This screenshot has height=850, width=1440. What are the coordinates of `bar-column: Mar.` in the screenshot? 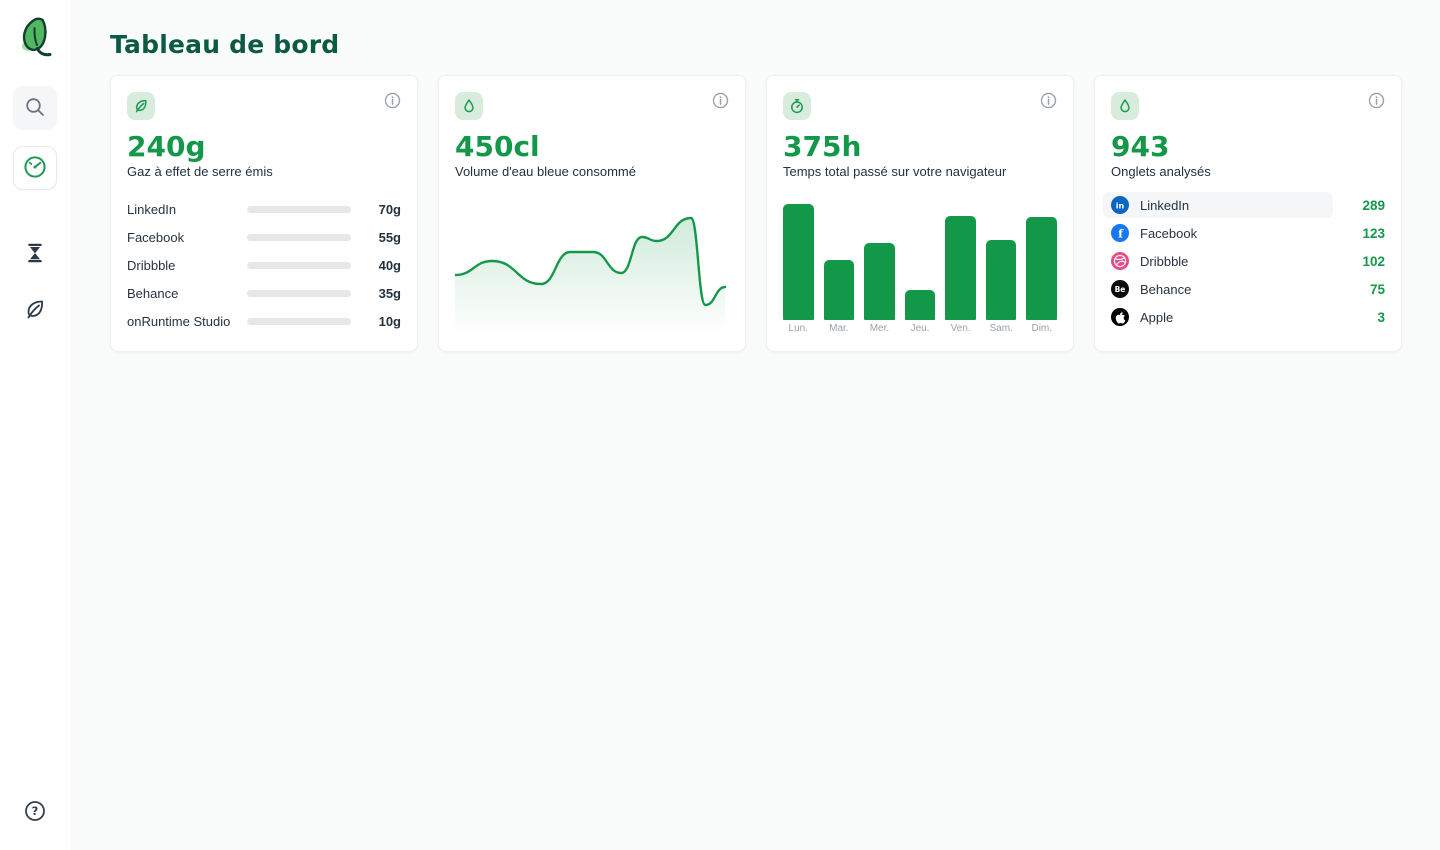 It's located at (839, 269).